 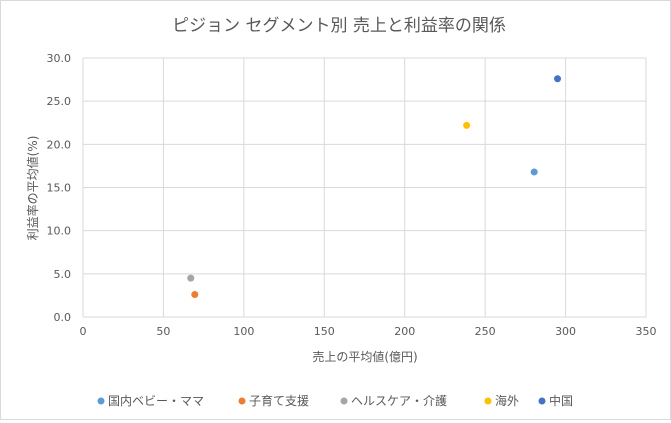 What do you see at coordinates (335, 400) in the screenshot?
I see `legend: 国内ベビー・ママ 子育て支援 ヘルスケア・介護 海外 中国` at bounding box center [335, 400].